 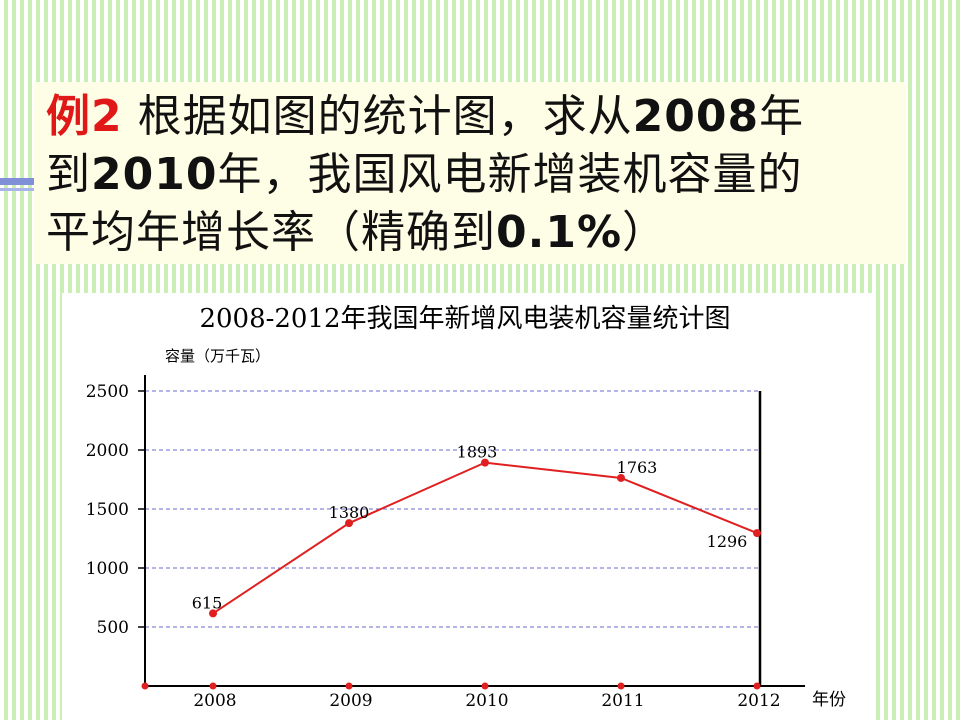 What do you see at coordinates (107, 451) in the screenshot?
I see `y-tick-label: 2000` at bounding box center [107, 451].